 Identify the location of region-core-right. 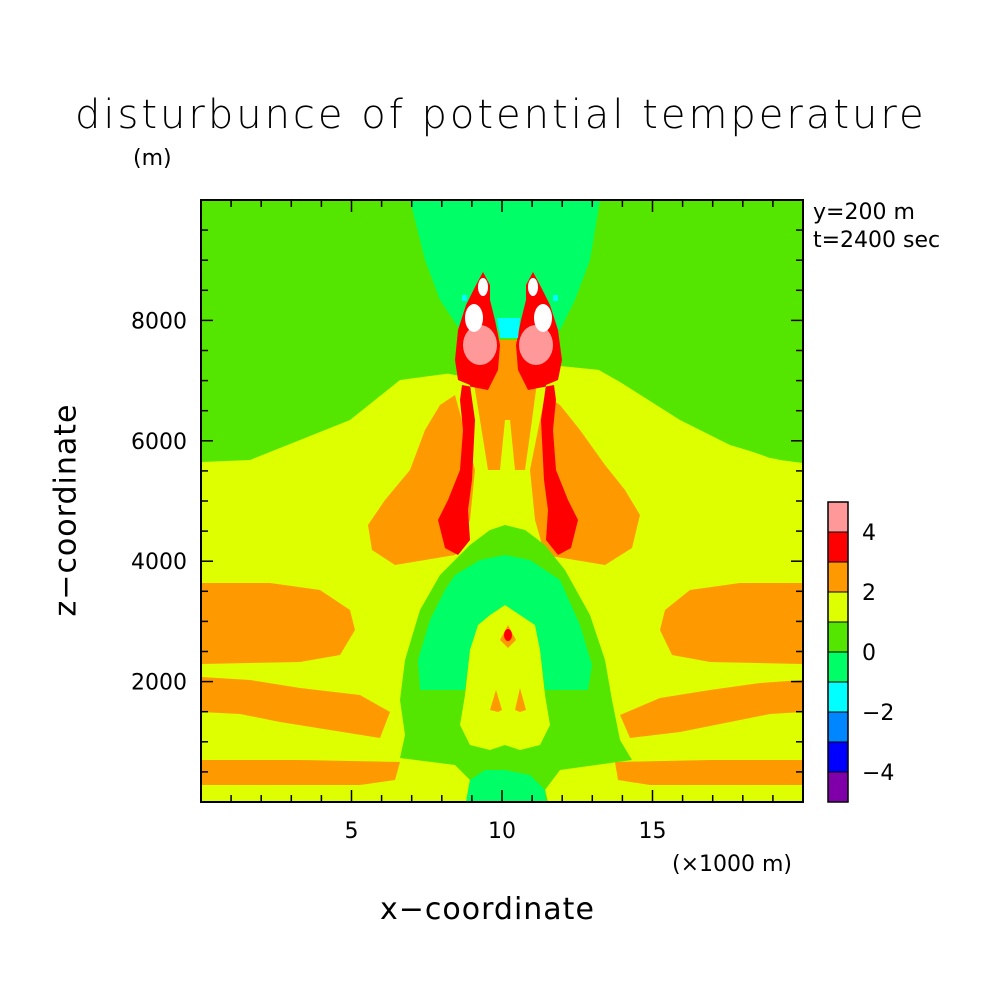
(543, 318).